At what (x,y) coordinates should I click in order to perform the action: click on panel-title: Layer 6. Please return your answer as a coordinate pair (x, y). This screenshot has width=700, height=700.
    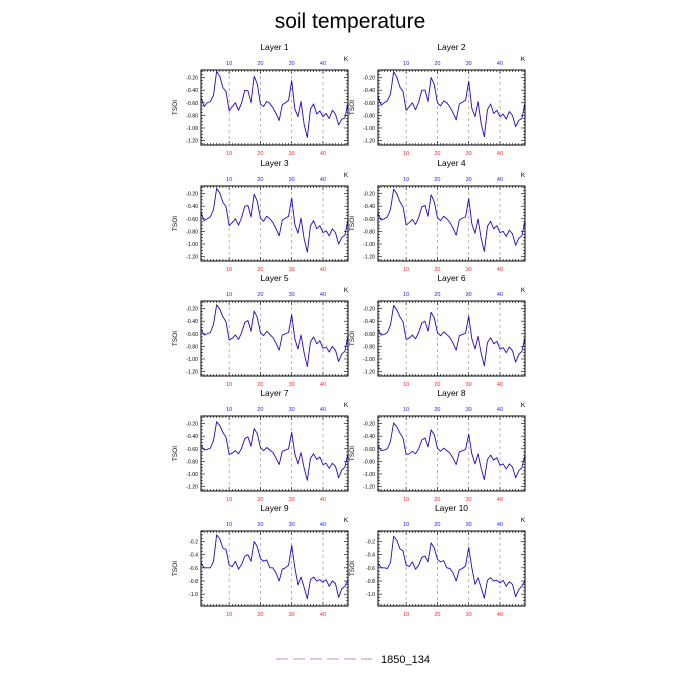
    Looking at the image, I should click on (451, 278).